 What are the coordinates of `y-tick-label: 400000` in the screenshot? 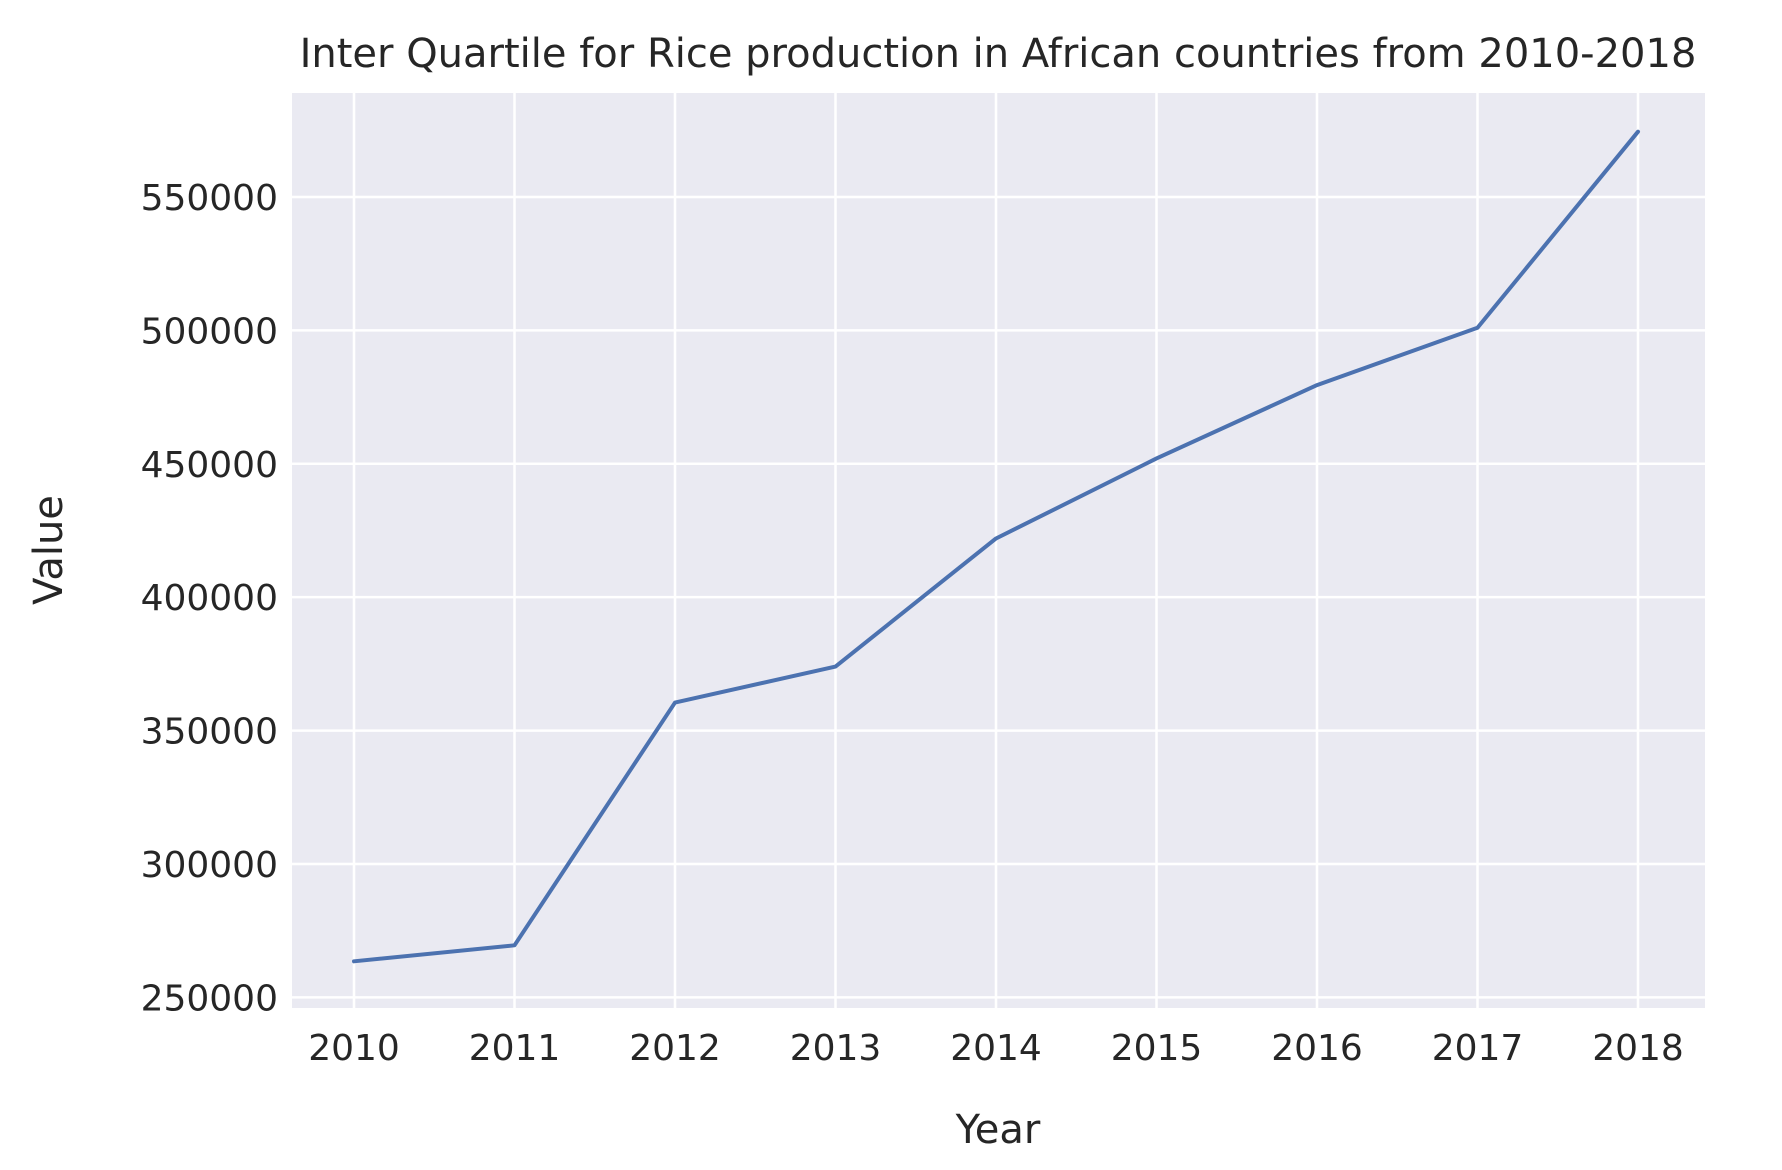 It's located at (209, 598).